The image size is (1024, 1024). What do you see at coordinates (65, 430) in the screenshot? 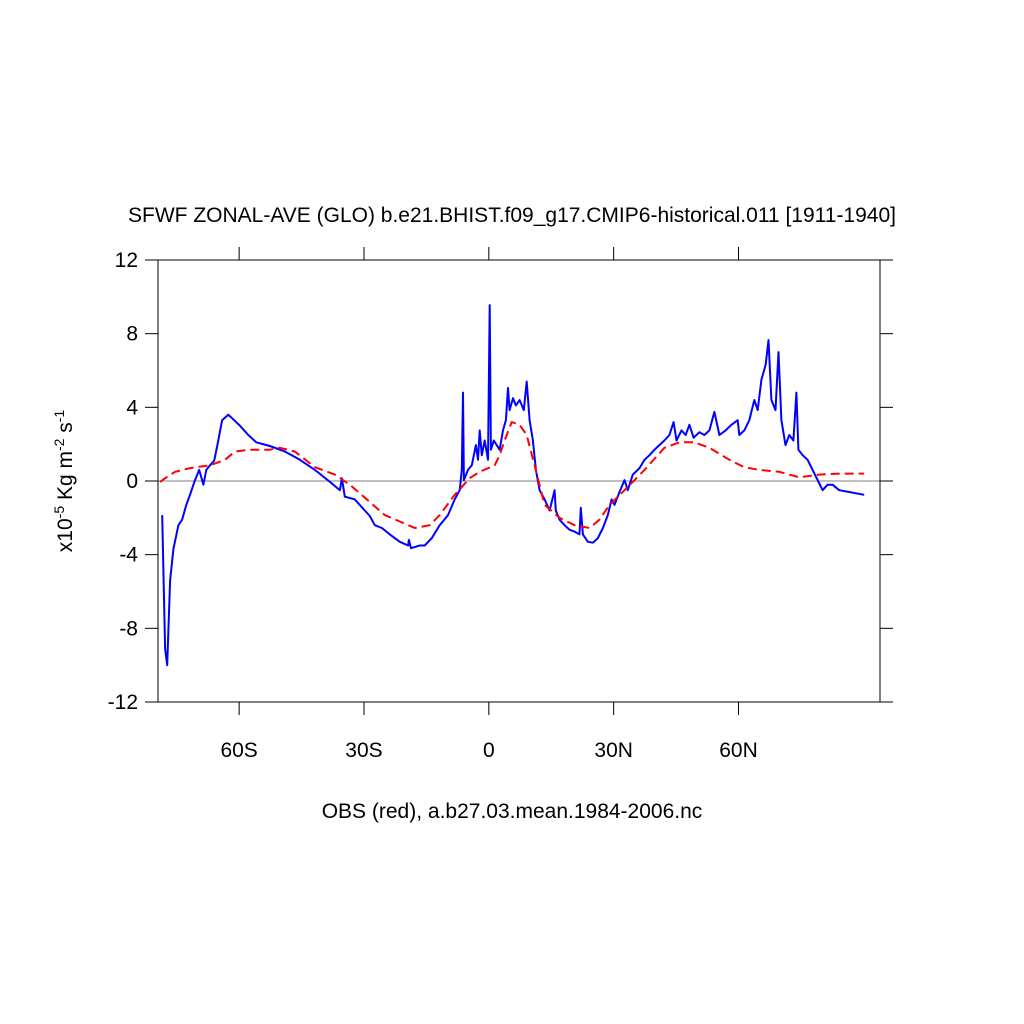
I see `y-axis-label-part: s` at bounding box center [65, 430].